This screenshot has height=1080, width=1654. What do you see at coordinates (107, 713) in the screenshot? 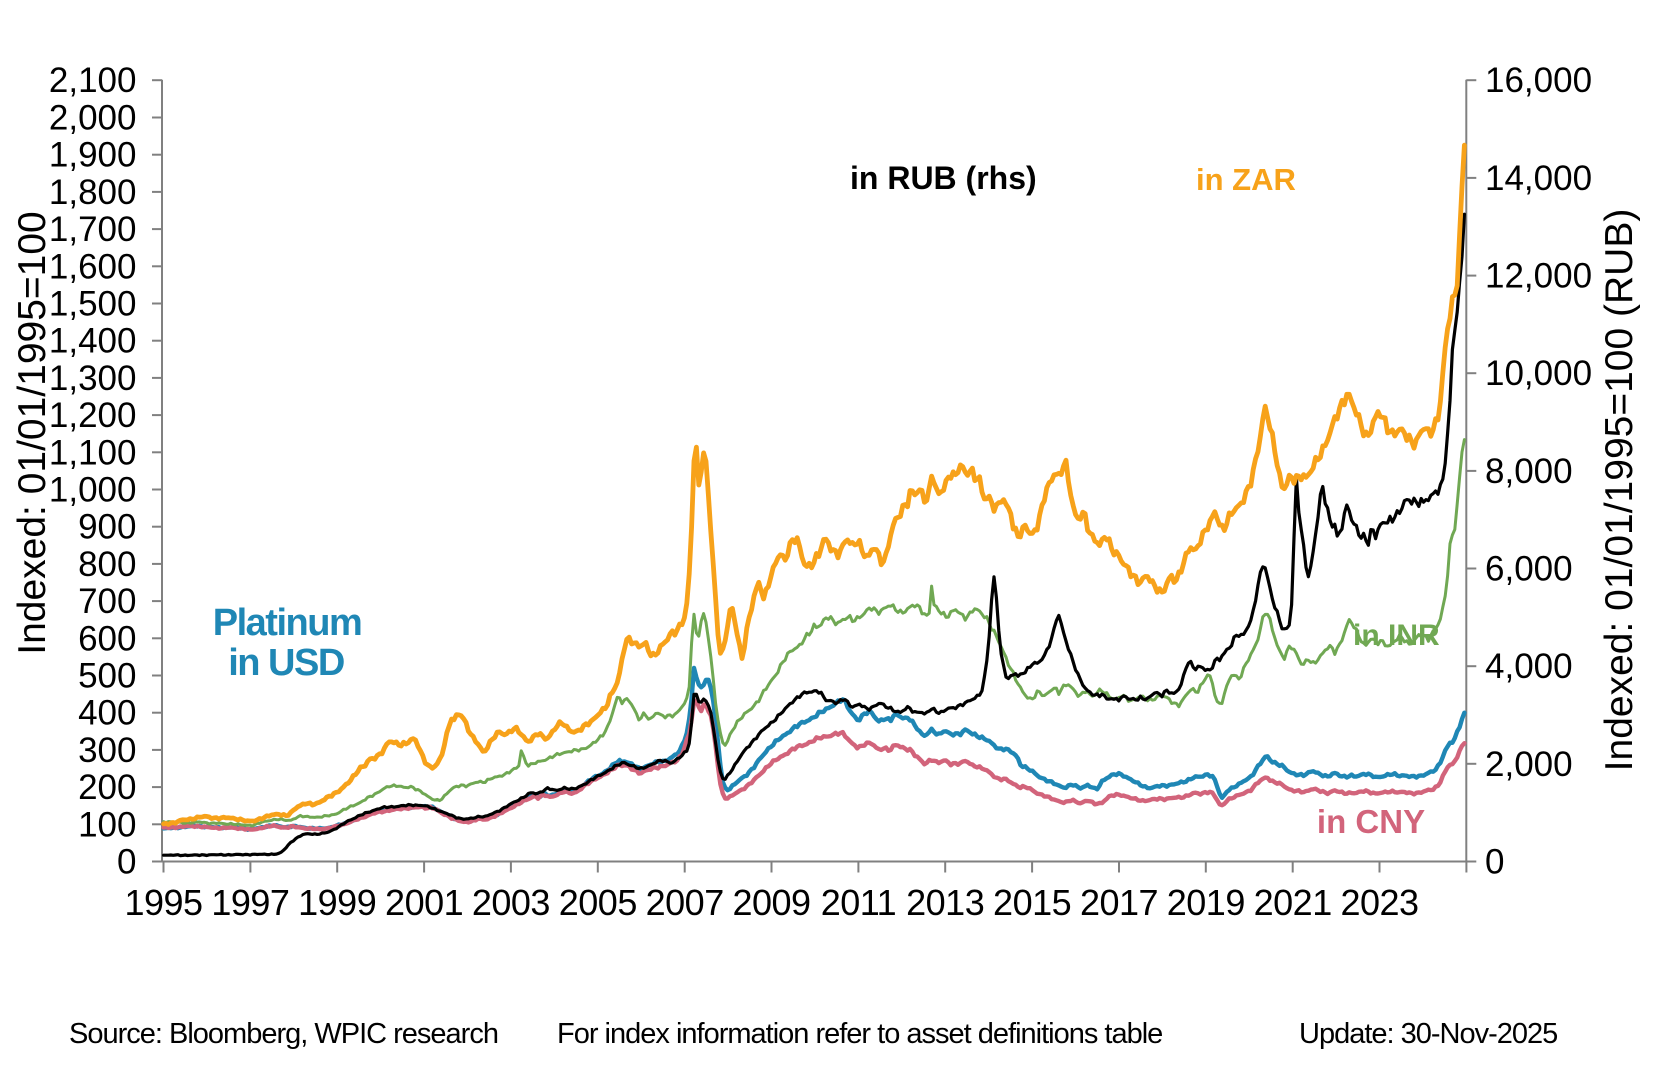
I see `svg-text: 400` at bounding box center [107, 713].